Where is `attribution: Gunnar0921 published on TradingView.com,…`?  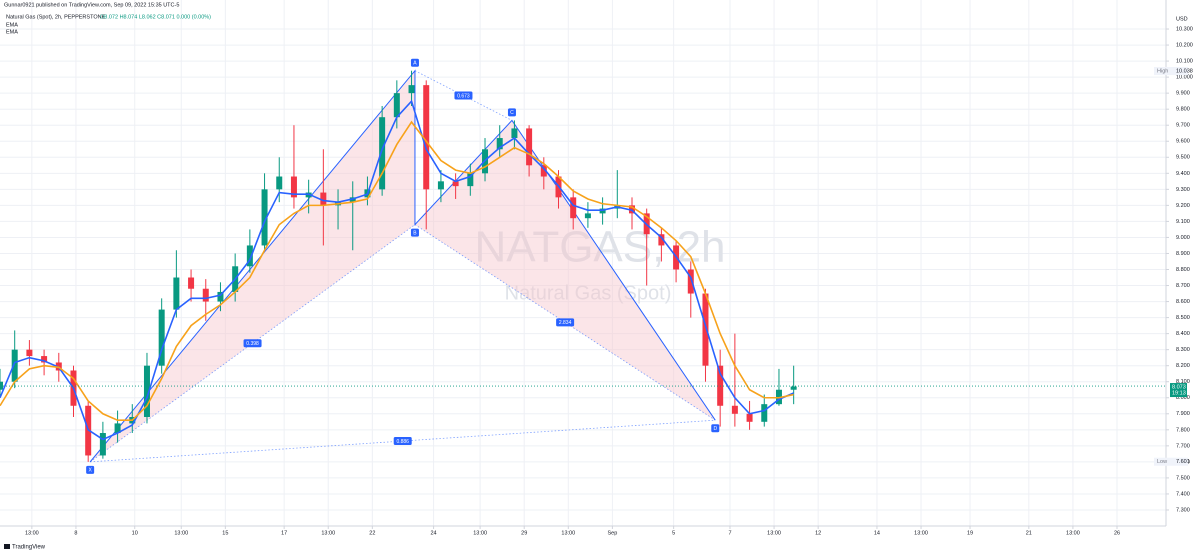 attribution: Gunnar0921 published on TradingView.com,… is located at coordinates (91, 5).